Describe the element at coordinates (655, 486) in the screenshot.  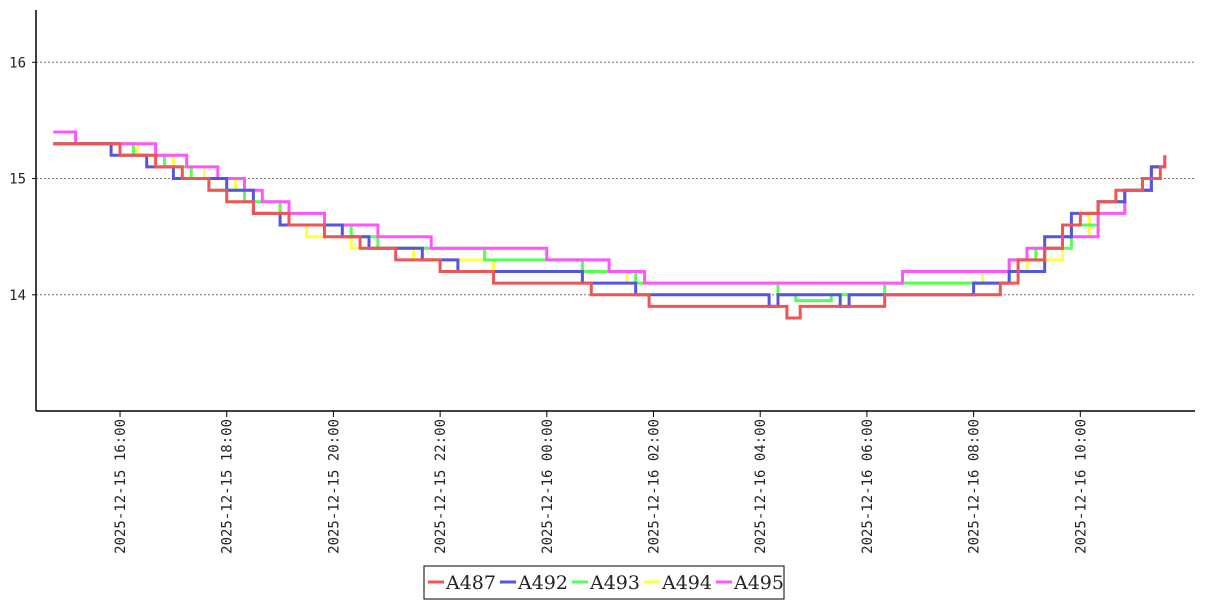
I see `x-tick-label: 2025-12-16 02:00` at that location.